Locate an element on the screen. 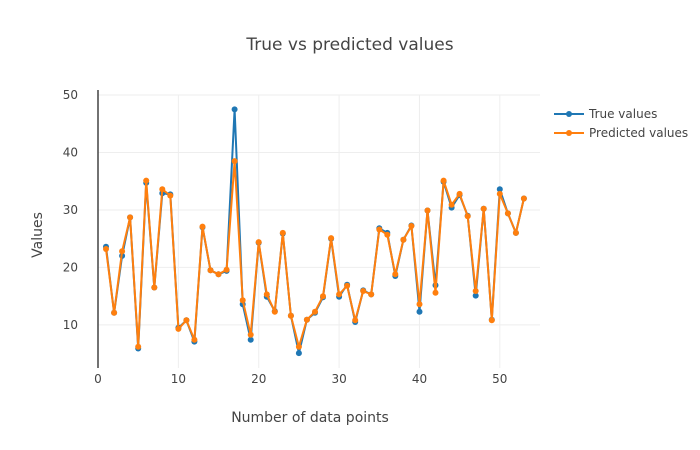 Image resolution: width=700 pixels, height=450 pixels. y-tick-label: 10 is located at coordinates (70, 325).